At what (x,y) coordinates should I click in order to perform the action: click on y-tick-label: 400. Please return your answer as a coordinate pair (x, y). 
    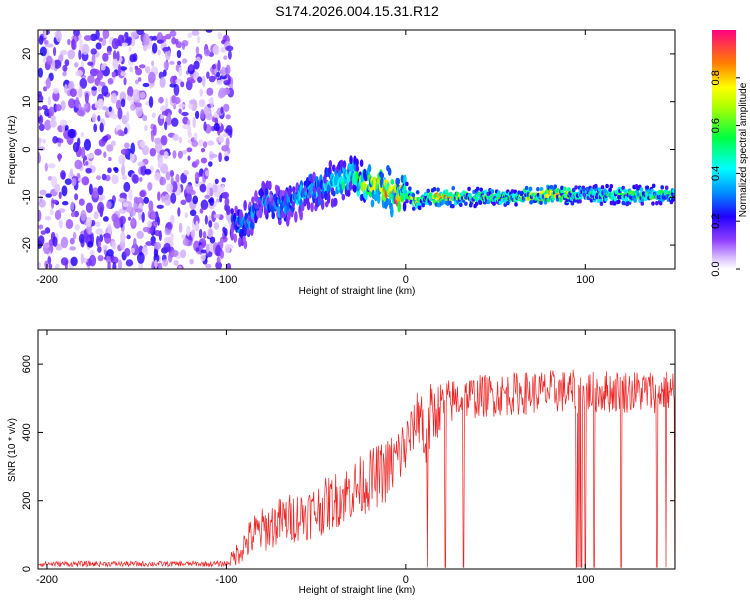
    Looking at the image, I should click on (27, 432).